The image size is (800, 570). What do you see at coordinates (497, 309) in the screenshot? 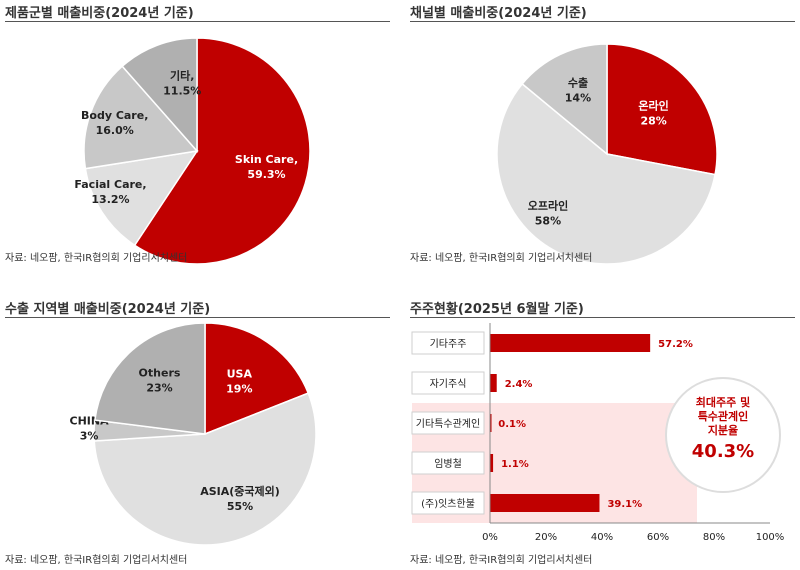
I see `chart-title: 주주현황(2025년 6월말 기준)` at bounding box center [497, 309].